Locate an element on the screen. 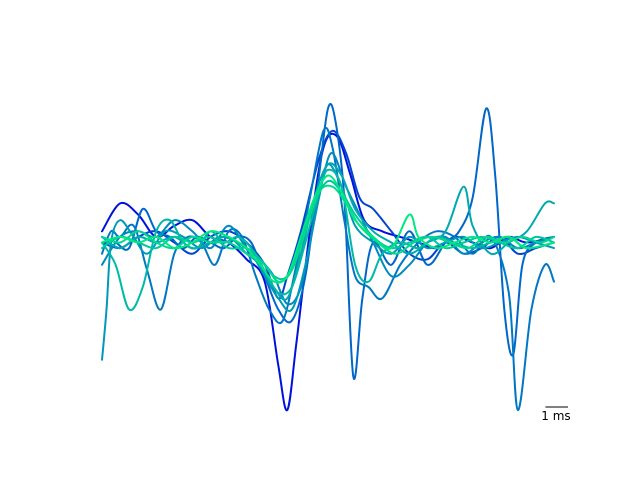 This screenshot has height=480, width=640. scale-bar: 1 ms is located at coordinates (556, 414).